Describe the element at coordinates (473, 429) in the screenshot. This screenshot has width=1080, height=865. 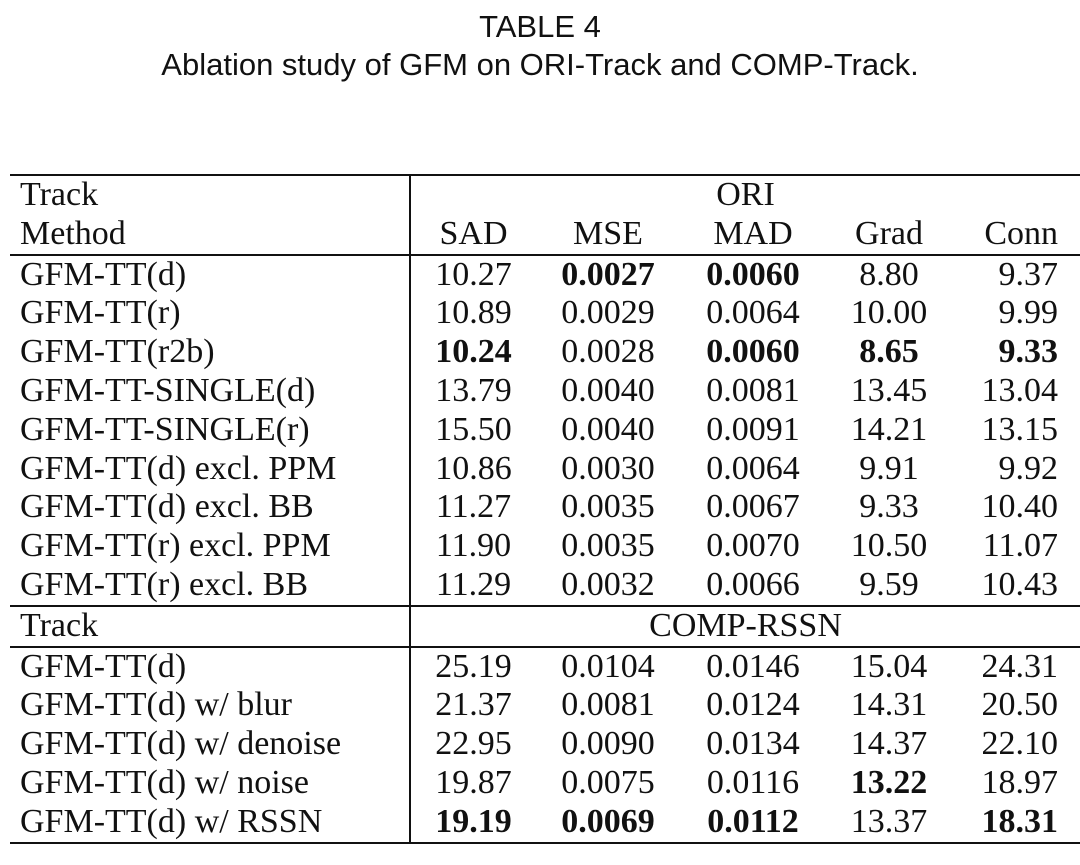
I see `metric-sad: 15.50` at that location.